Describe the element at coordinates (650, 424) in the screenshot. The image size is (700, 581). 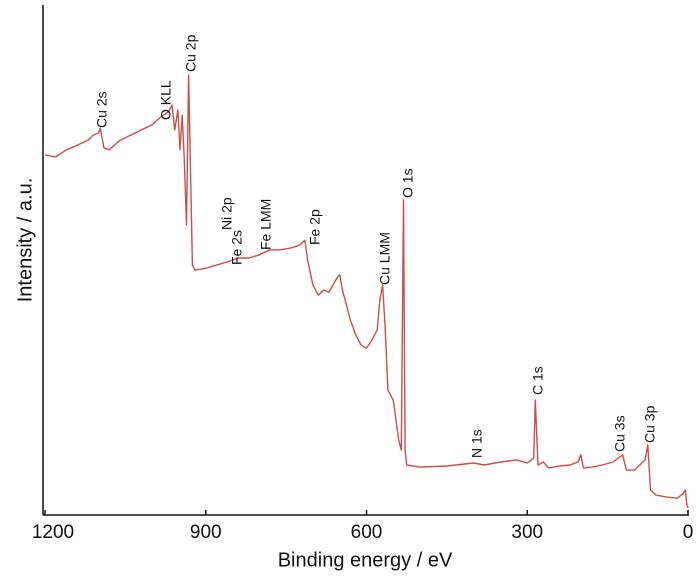
I see `peak-label: Cu 3p` at that location.